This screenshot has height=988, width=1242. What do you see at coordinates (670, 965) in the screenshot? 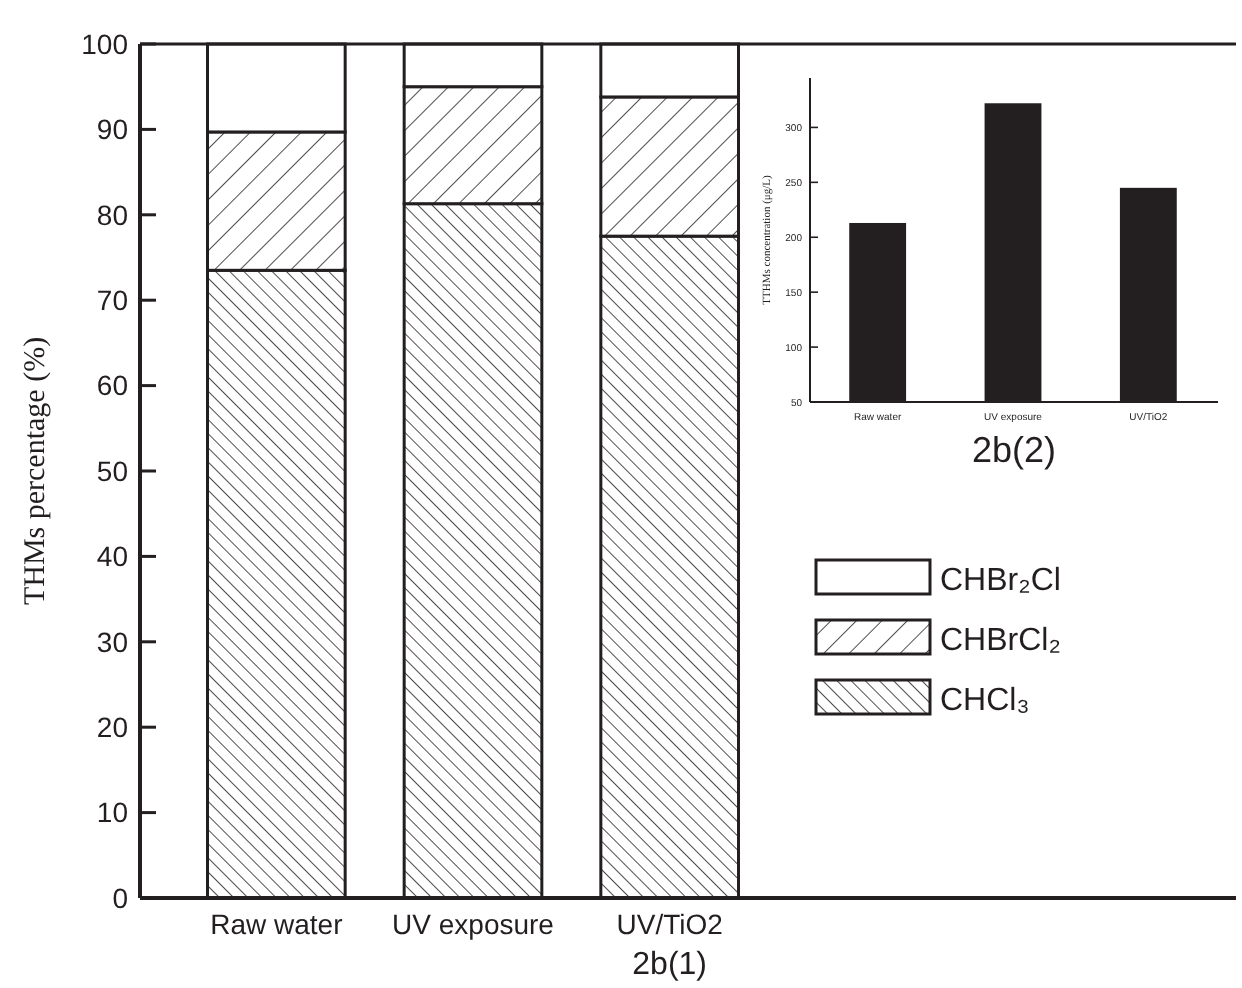
I see `x-axis-title: 2b(1)` at bounding box center [670, 965].